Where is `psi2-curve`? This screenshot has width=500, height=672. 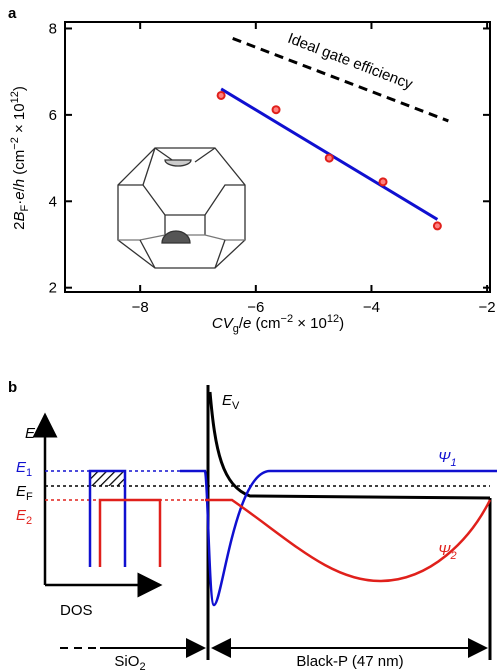
psi2-curve is located at coordinates (348, 540).